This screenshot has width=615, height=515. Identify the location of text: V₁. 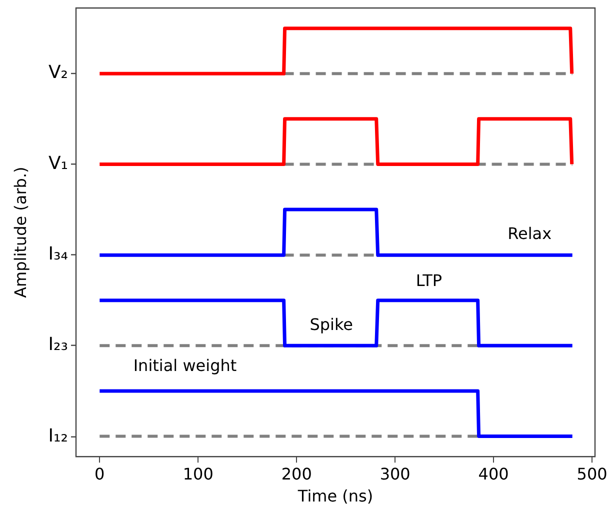
(58, 163).